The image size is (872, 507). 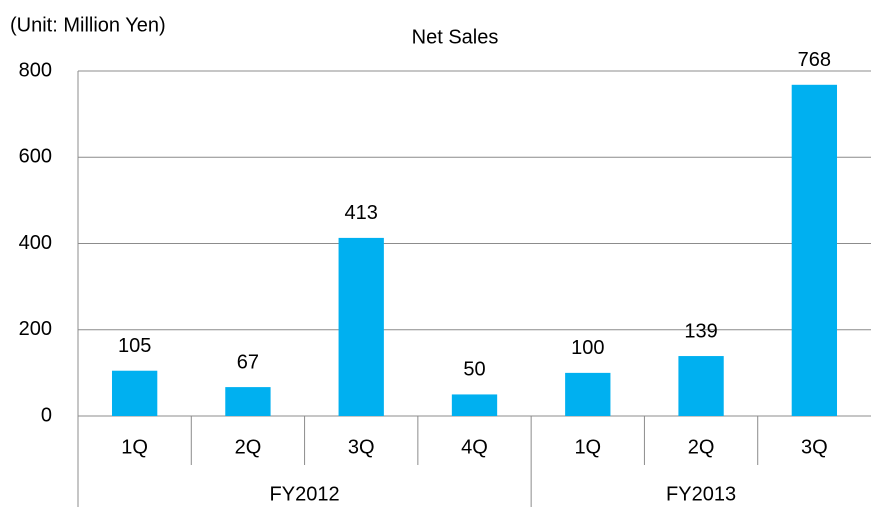 I want to click on value-label: 105, so click(x=134, y=346).